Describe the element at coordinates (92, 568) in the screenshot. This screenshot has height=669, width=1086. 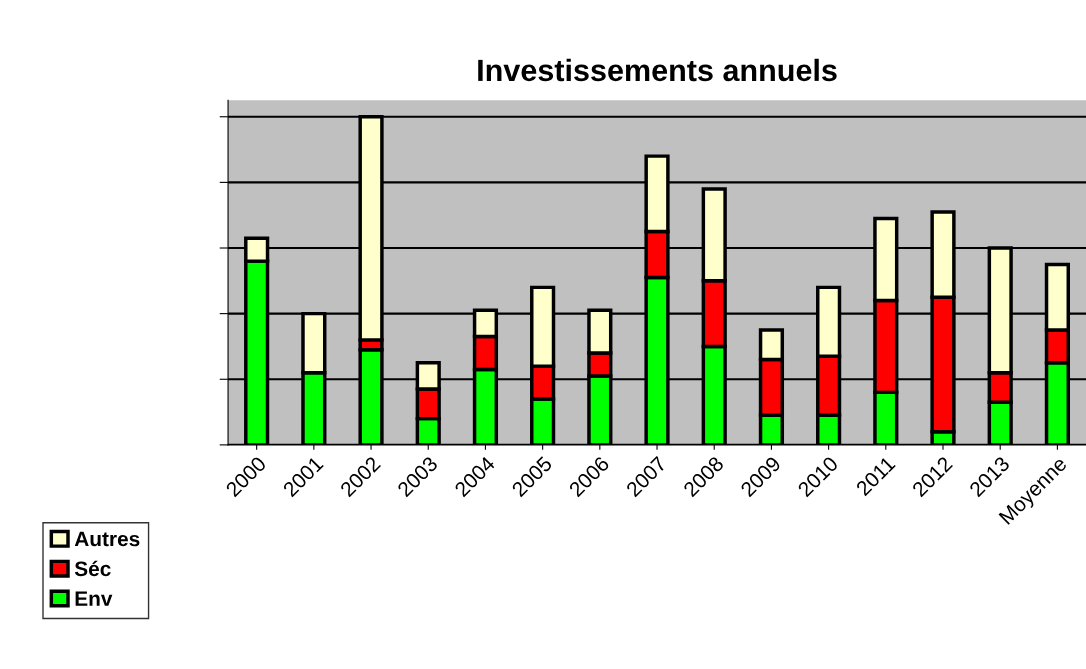
I see `legend-label: Séc` at that location.